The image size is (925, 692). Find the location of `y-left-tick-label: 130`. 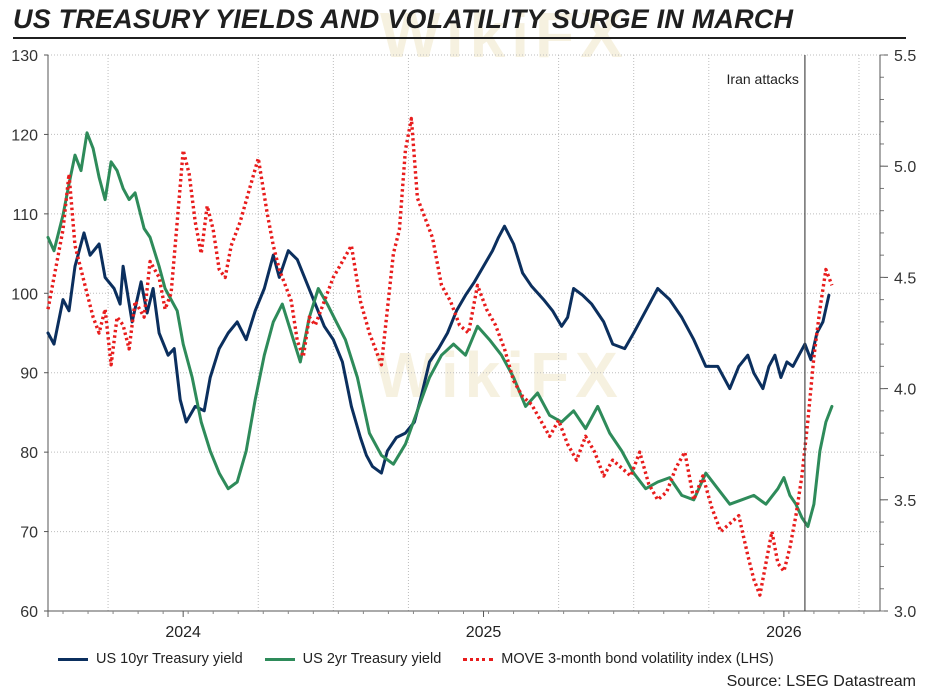

y-left-tick-label: 130 is located at coordinates (24, 56).